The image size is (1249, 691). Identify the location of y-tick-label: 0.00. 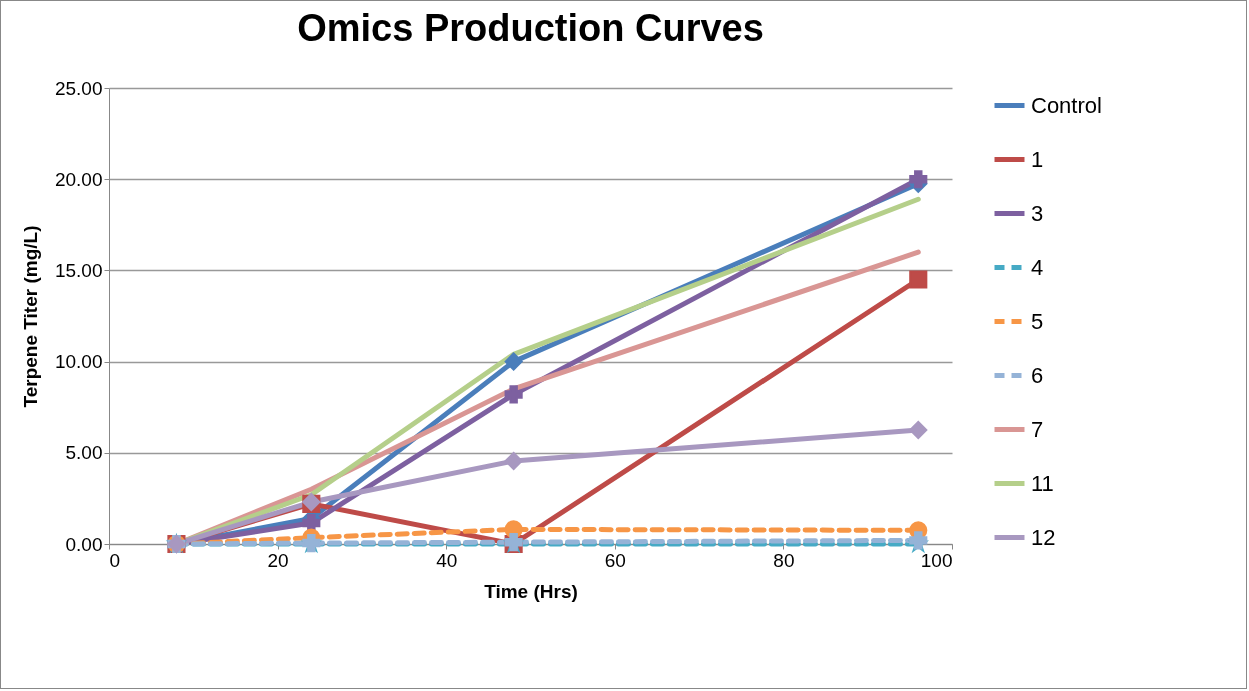
(84, 544).